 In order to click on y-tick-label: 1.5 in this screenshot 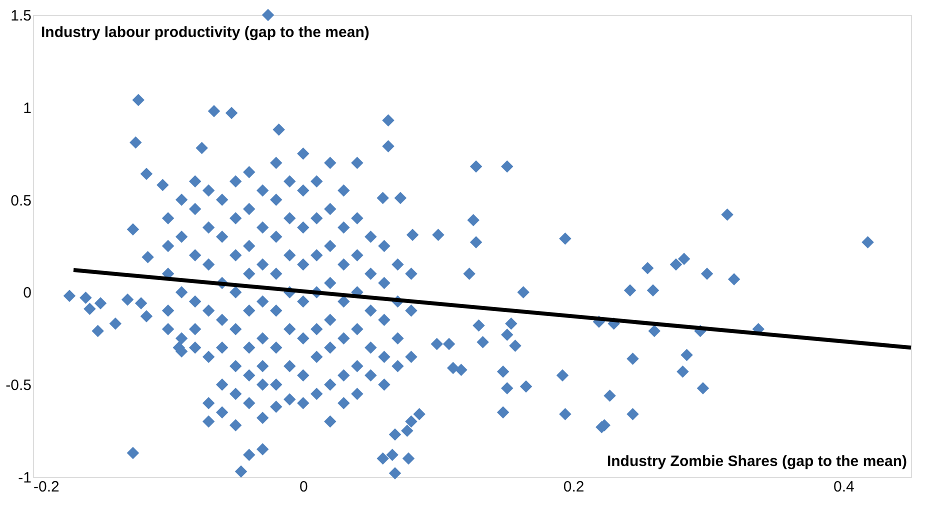, I will do `click(21, 16)`.